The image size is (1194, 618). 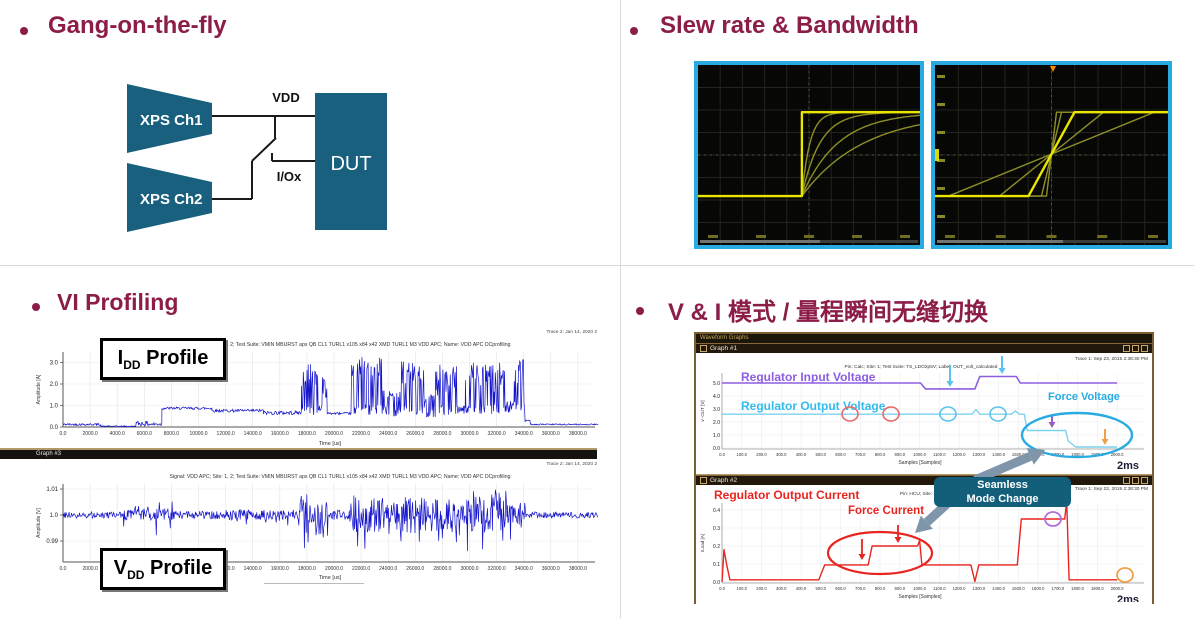 What do you see at coordinates (716, 547) in the screenshot?
I see `svg-text: 0.2` at bounding box center [716, 547].